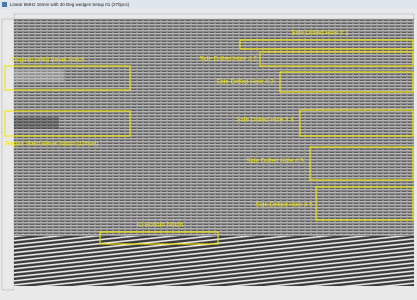 The image size is (417, 300). What do you see at coordinates (52, 144) in the screenshot?
I see `annotation-label: Repair Weld Bevel Notch (Offset)` at bounding box center [52, 144].